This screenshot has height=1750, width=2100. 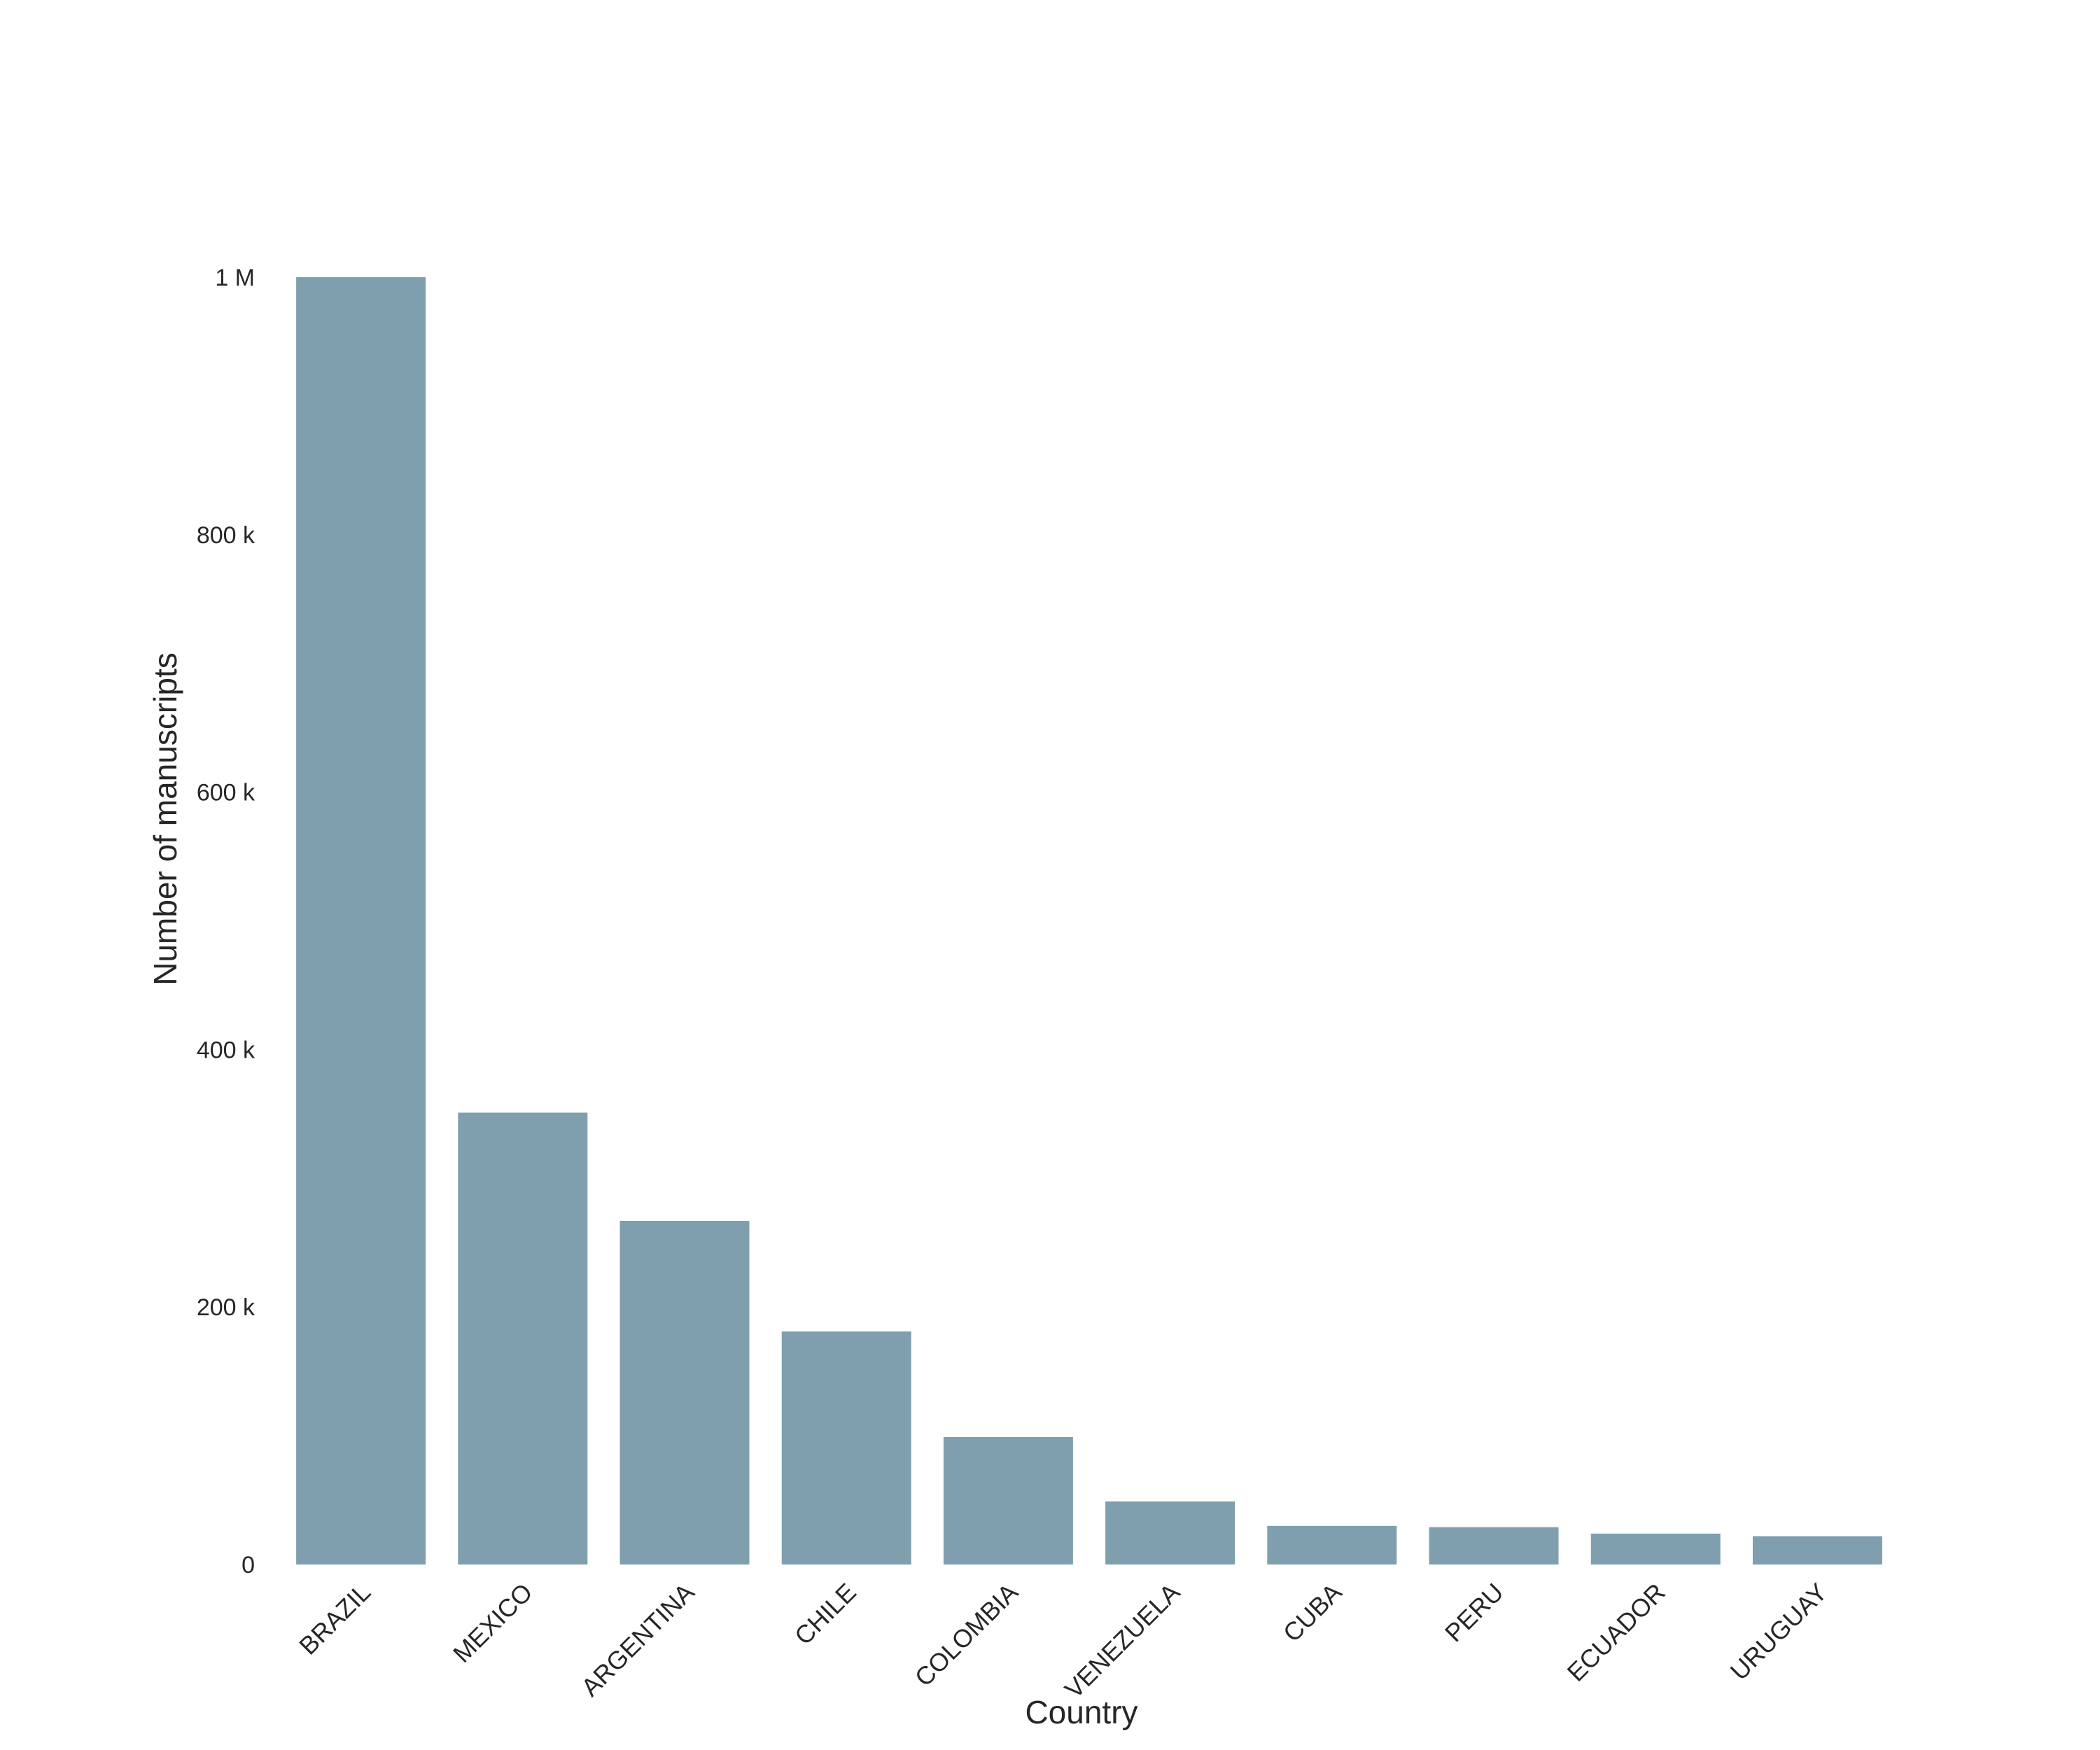 I want to click on x-axis-label: Country, so click(x=1081, y=1712).